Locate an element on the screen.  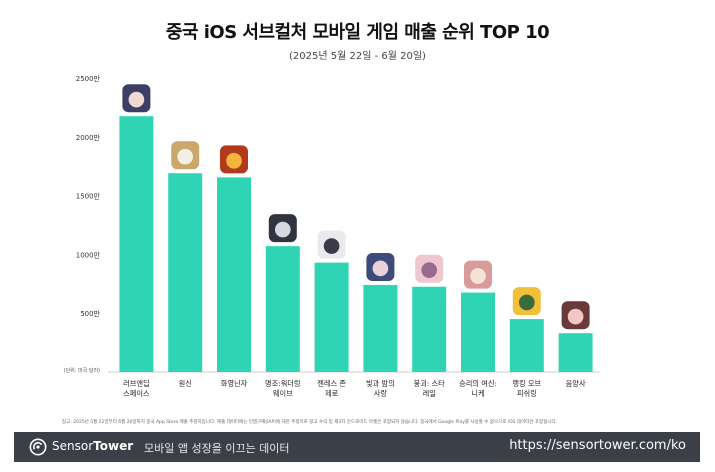
x-tick-label: 레일 is located at coordinates (429, 393).